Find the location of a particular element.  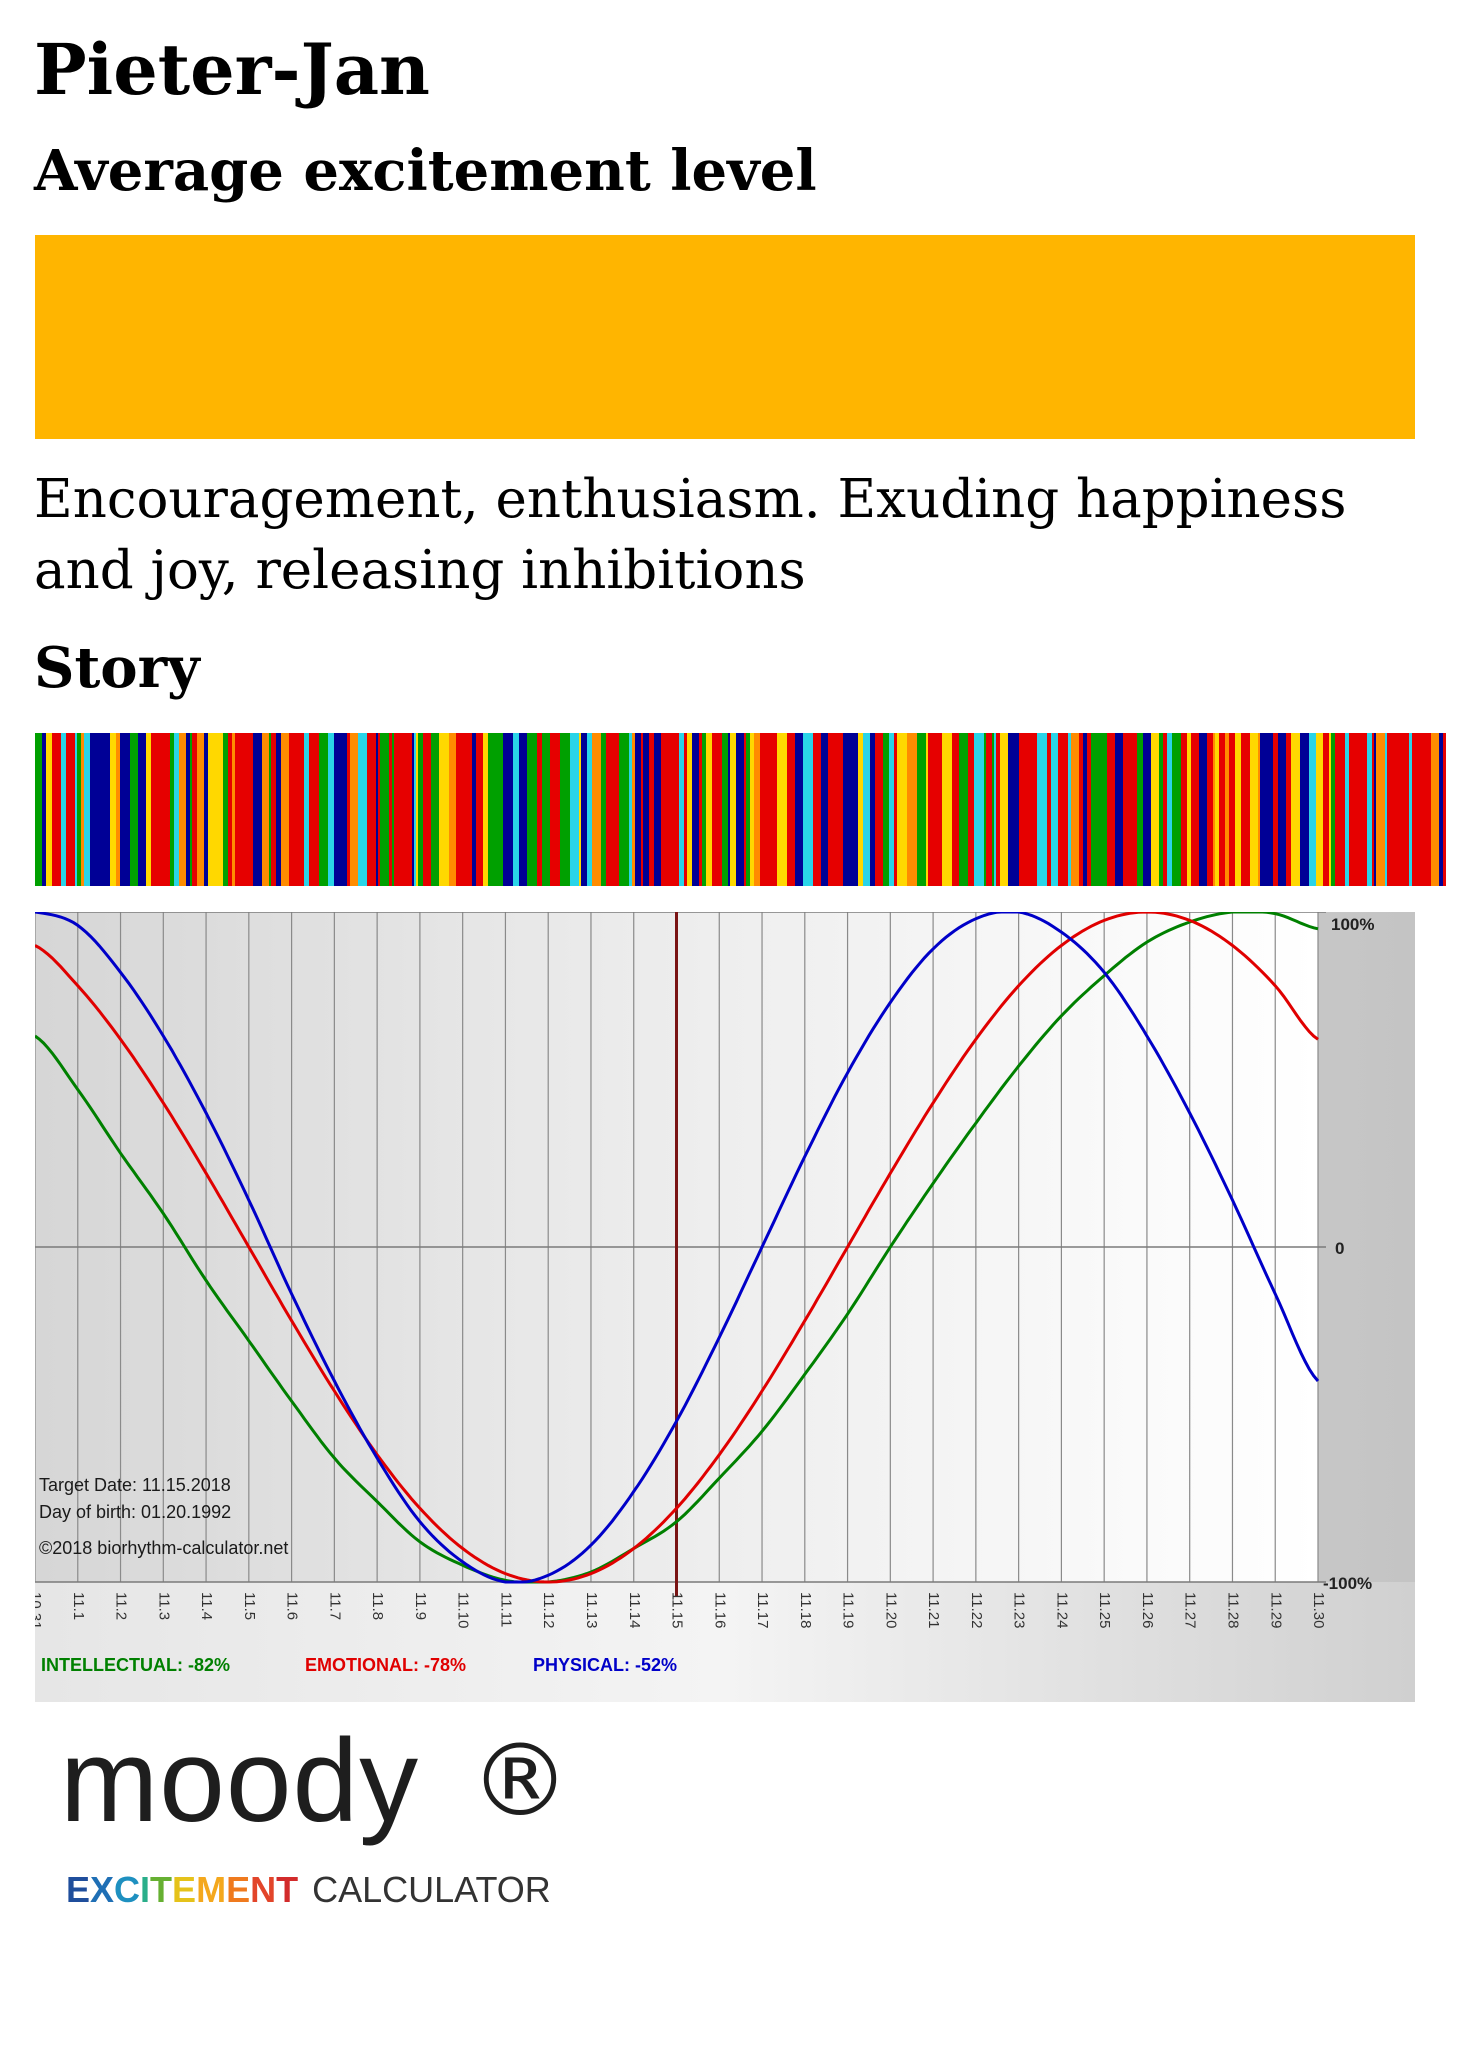

y-tick-0: 0 is located at coordinates (1339, 1248).